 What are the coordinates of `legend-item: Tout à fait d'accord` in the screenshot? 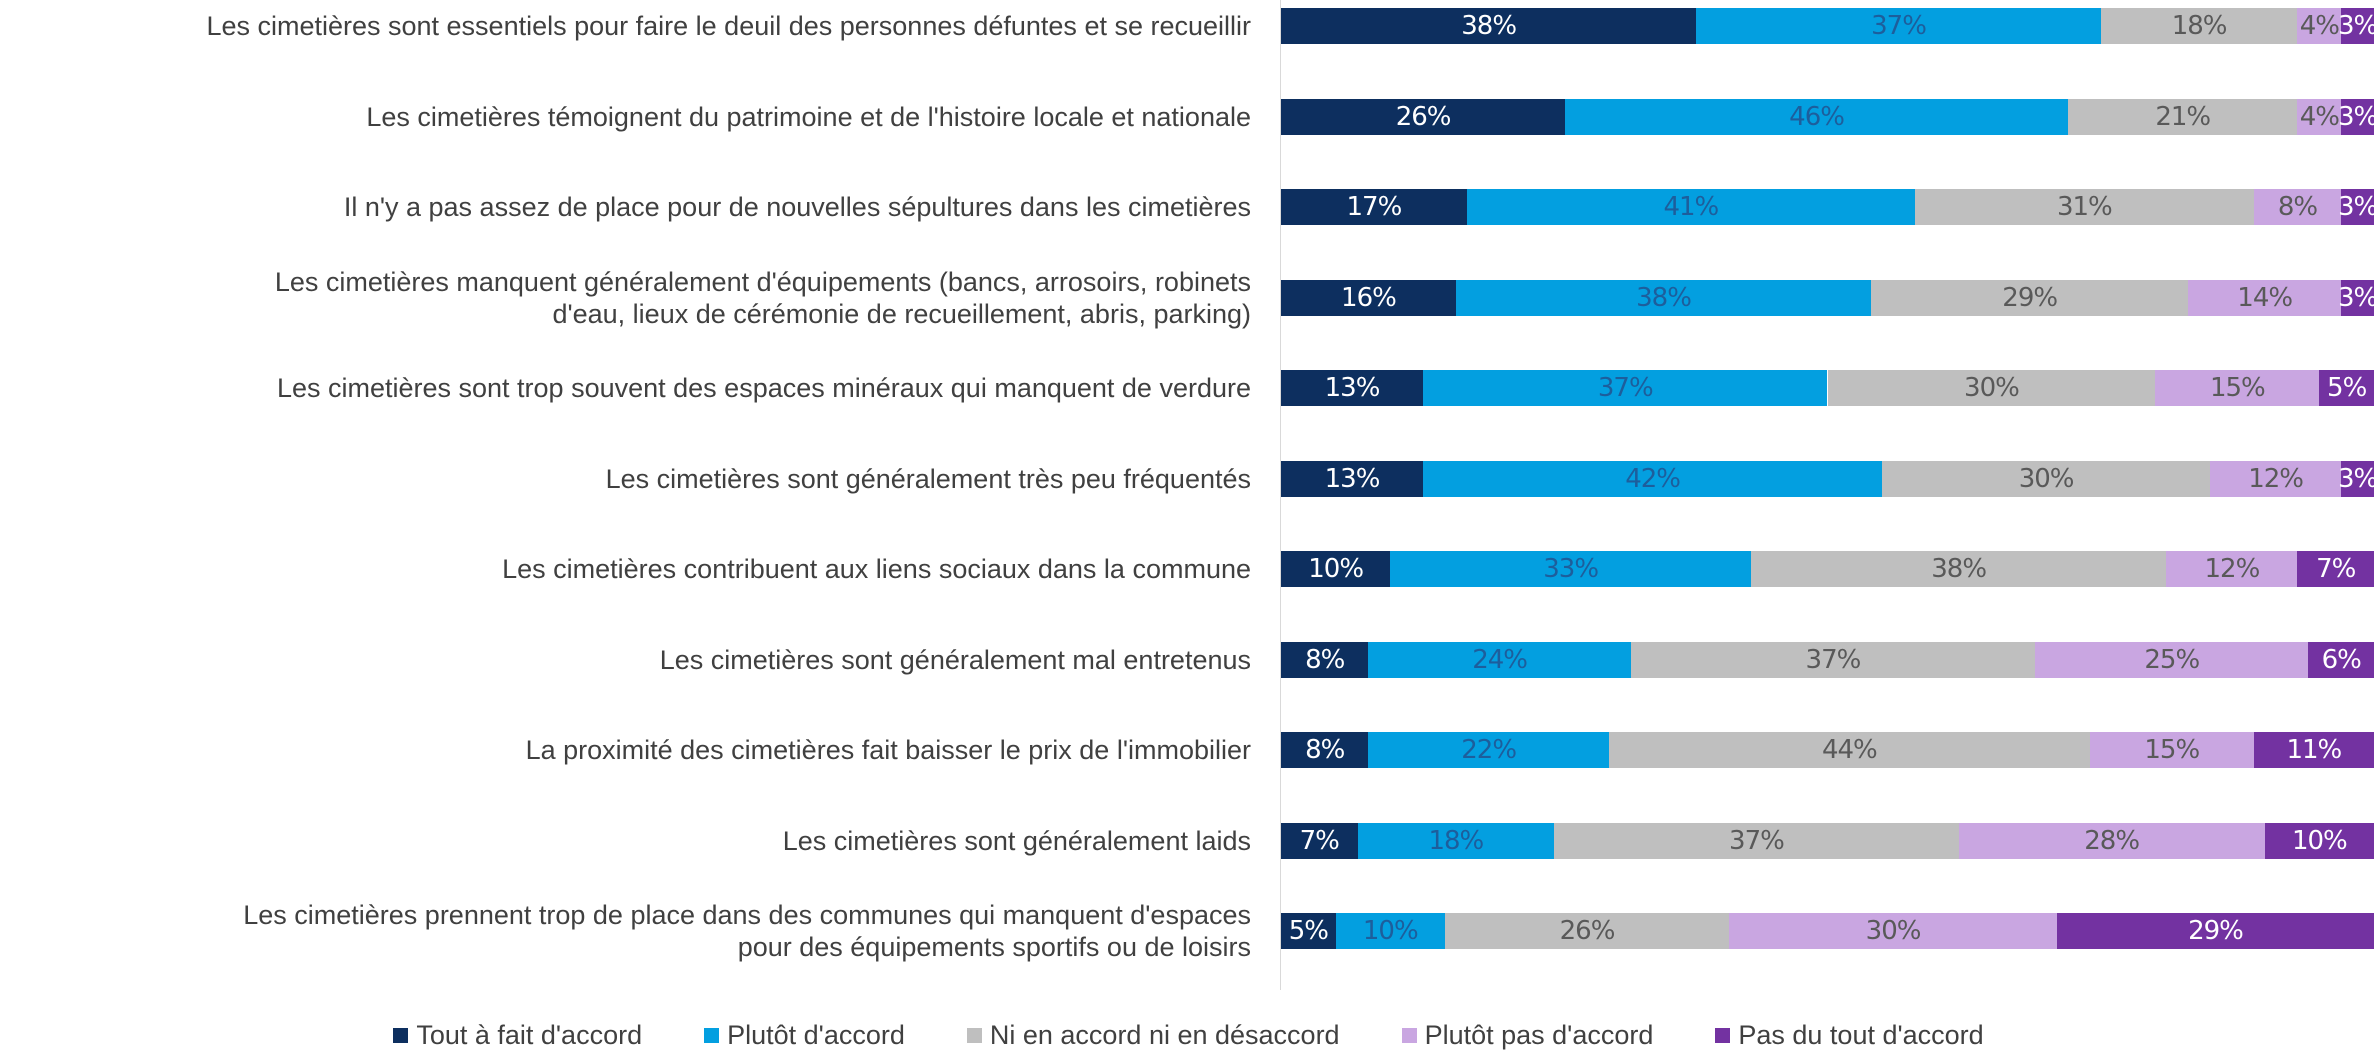 It's located at (517, 1035).